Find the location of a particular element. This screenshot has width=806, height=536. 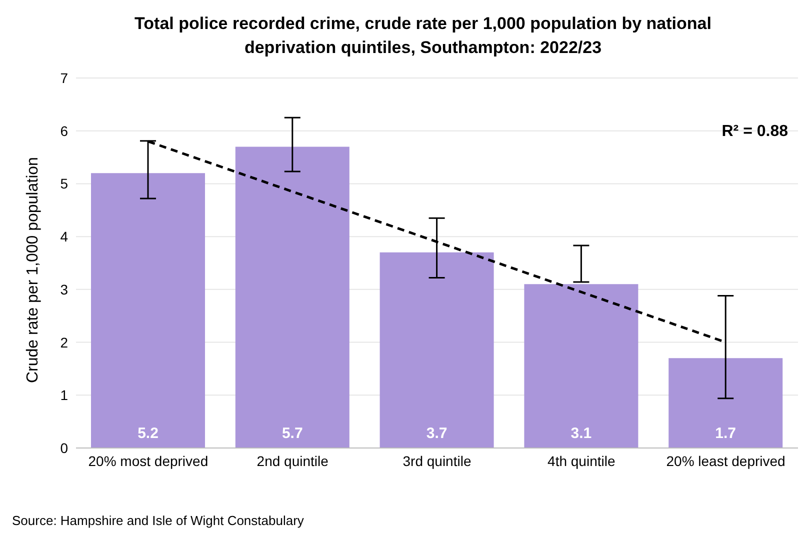

data-label: 5.2 is located at coordinates (148, 433).